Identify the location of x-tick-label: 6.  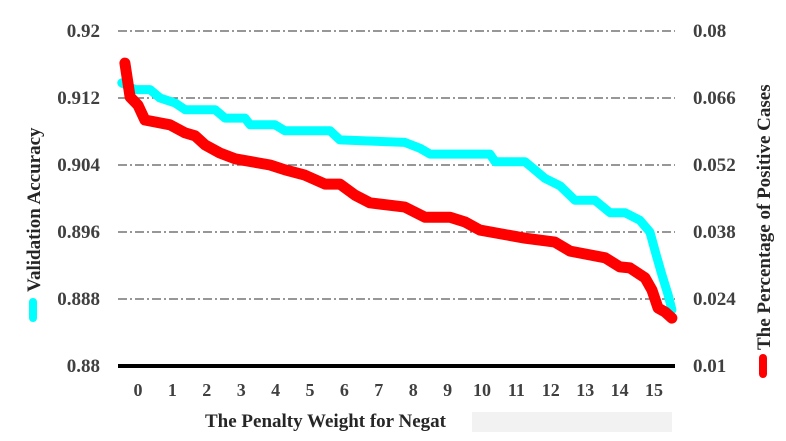
(344, 390).